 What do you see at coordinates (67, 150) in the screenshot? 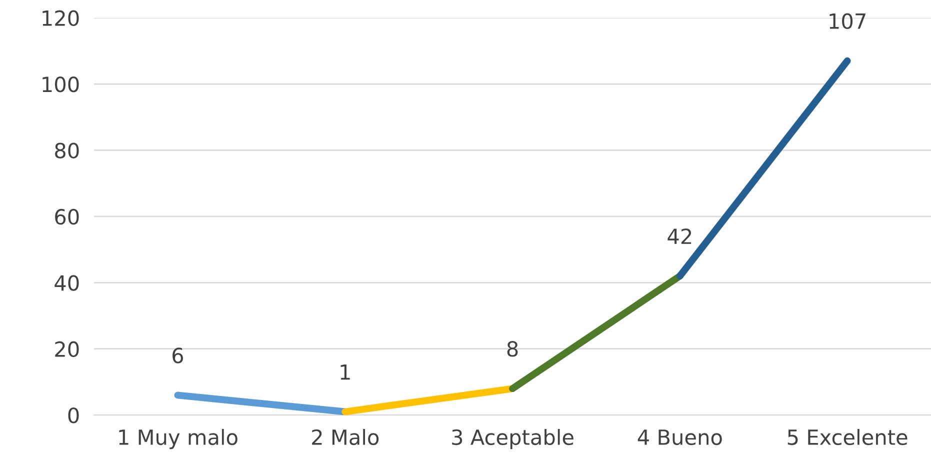
I see `y-tick-label: 80` at bounding box center [67, 150].